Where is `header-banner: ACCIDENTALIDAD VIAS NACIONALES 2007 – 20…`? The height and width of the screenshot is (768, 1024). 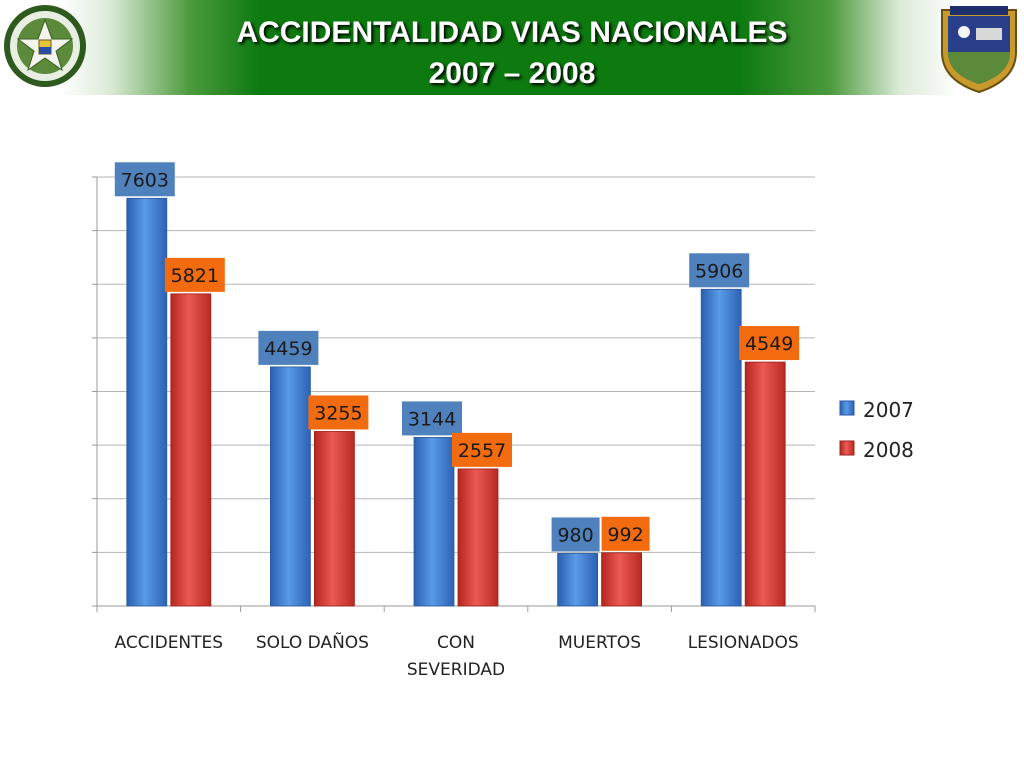 header-banner: ACCIDENTALIDAD VIAS NACIONALES 2007 – 20… is located at coordinates (512, 47).